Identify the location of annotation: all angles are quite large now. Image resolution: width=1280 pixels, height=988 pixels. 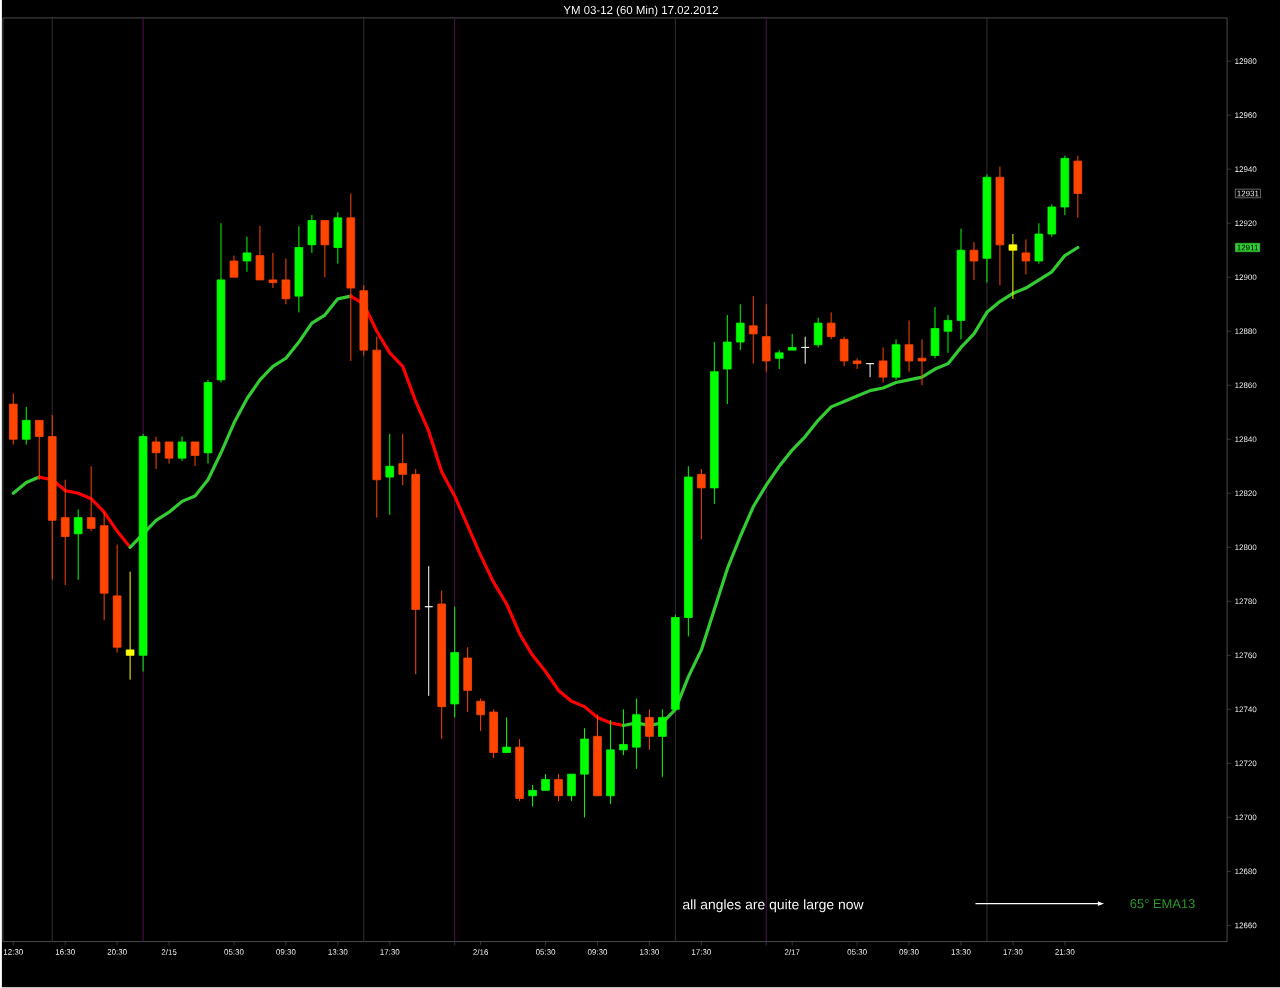
(773, 906).